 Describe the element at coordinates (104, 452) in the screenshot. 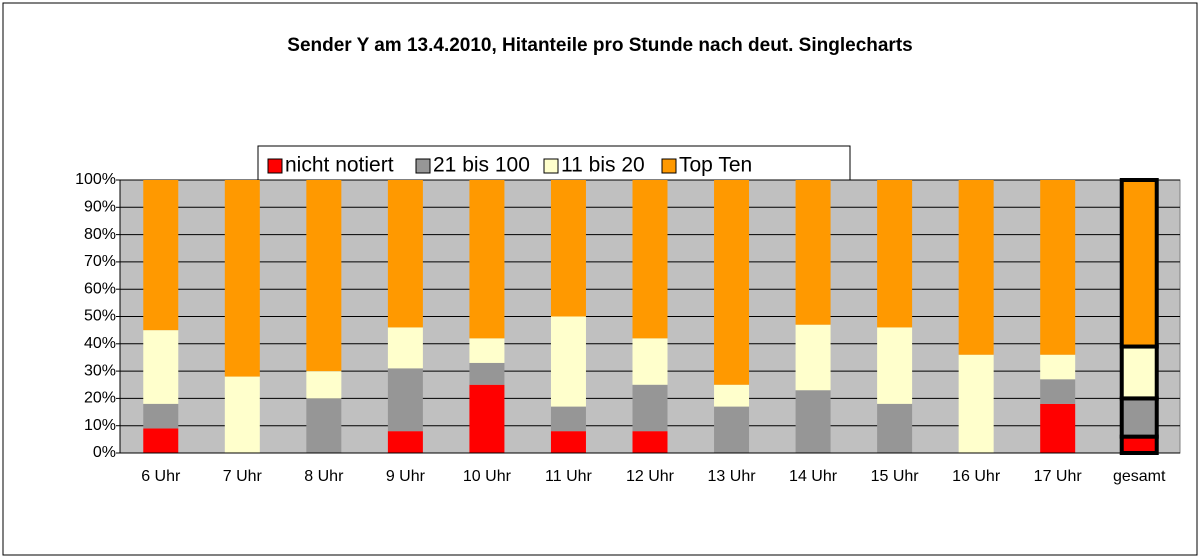

I see `y-tick-label: 0%` at that location.